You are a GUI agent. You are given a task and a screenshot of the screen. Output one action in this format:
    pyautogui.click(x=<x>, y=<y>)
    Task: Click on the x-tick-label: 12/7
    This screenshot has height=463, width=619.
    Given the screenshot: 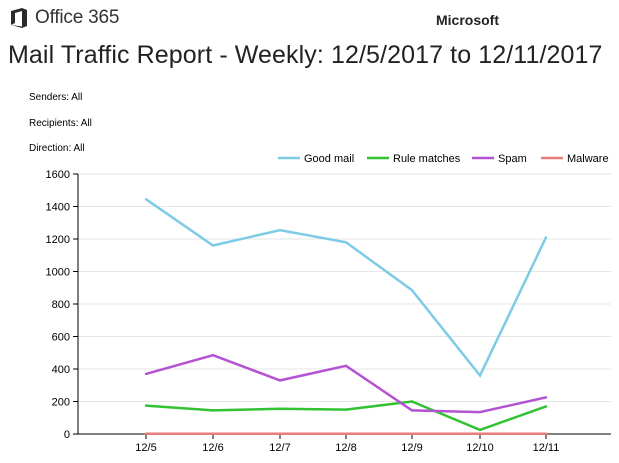 What is the action you would take?
    pyautogui.click(x=279, y=448)
    